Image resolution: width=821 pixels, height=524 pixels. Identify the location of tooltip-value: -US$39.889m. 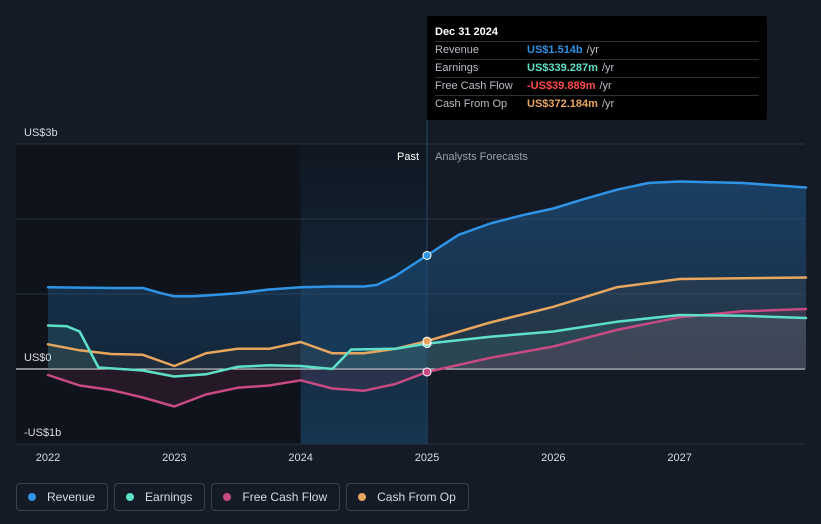
(561, 86).